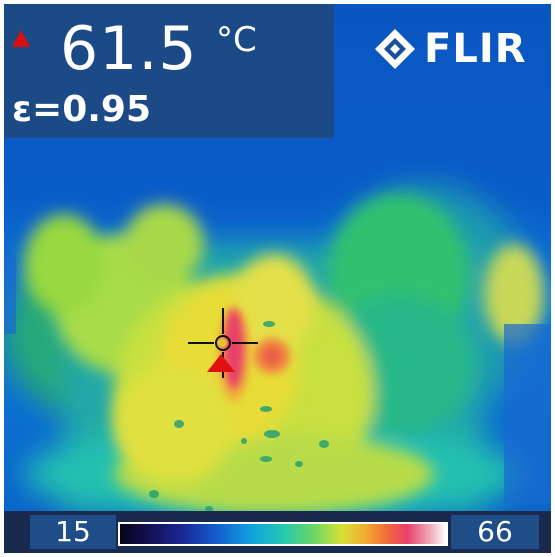  Describe the element at coordinates (221, 363) in the screenshot. I see `hotspot-triangle-icon` at that location.